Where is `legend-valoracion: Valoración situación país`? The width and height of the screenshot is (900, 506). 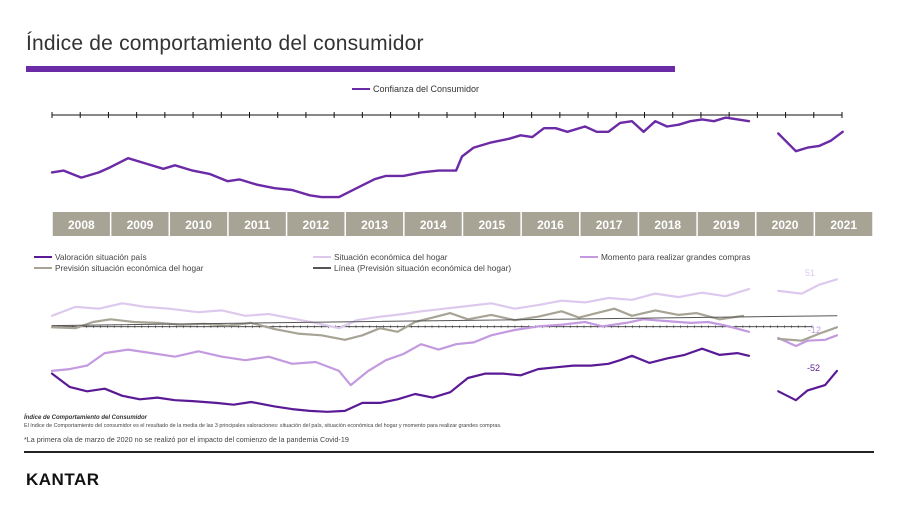
legend-valoracion: Valoración situación país is located at coordinates (90, 257).